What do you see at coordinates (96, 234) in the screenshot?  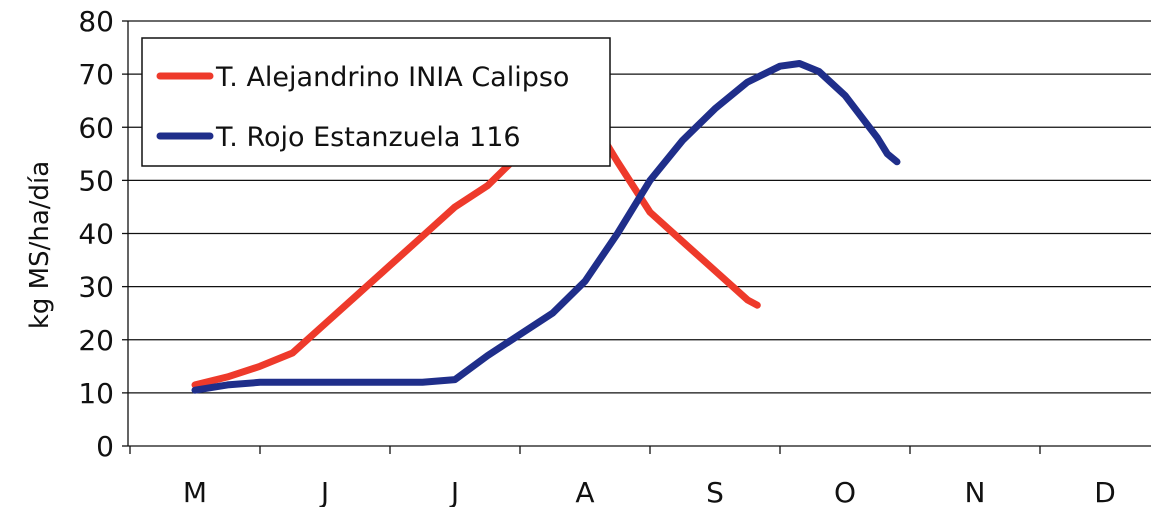 I see `y-tick-label: 40` at bounding box center [96, 234].